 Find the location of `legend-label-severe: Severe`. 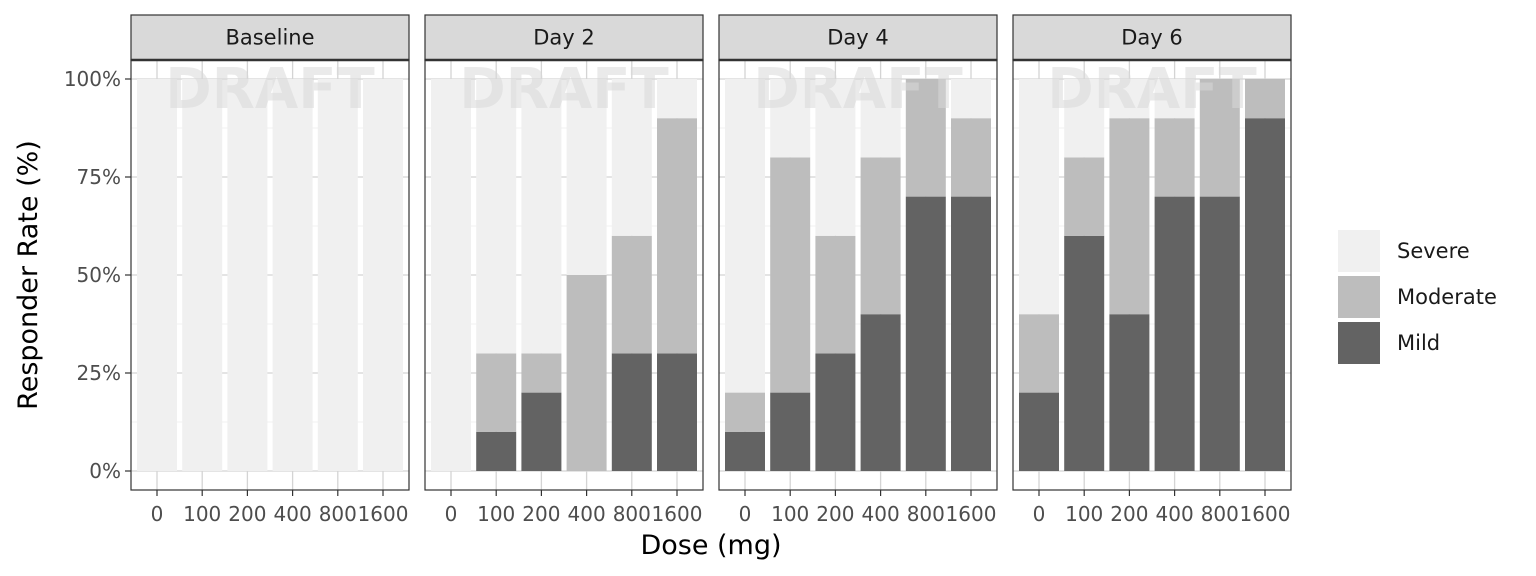

legend-label-severe: Severe is located at coordinates (1433, 251).